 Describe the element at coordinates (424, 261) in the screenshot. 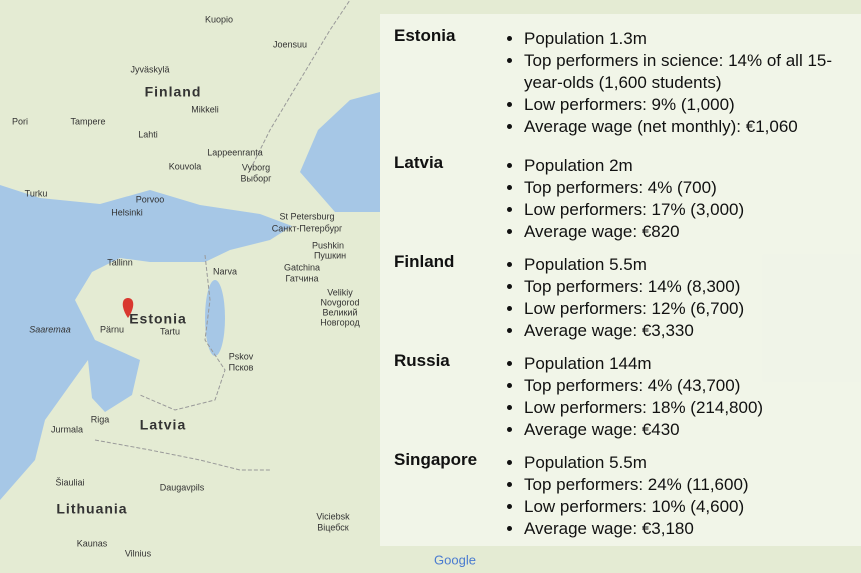

I see `country-name: Finland` at that location.